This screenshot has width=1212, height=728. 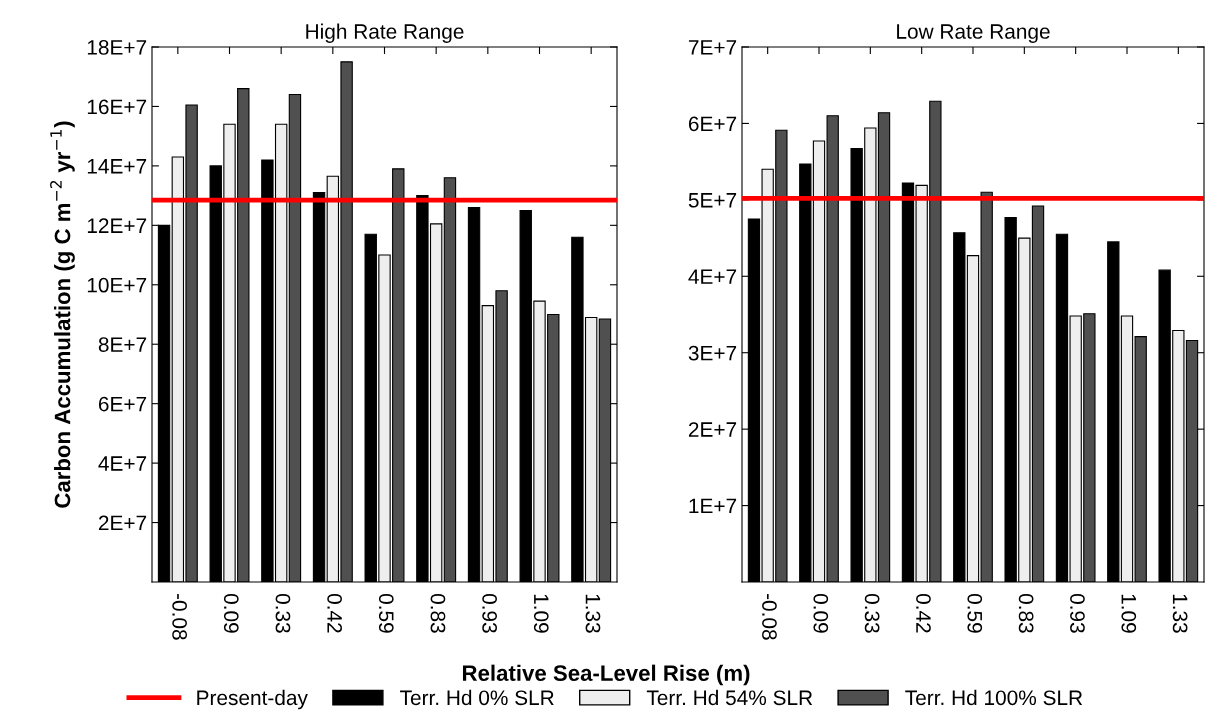 I want to click on legend-label: Terr. Hd 100% SLR, so click(x=994, y=697).